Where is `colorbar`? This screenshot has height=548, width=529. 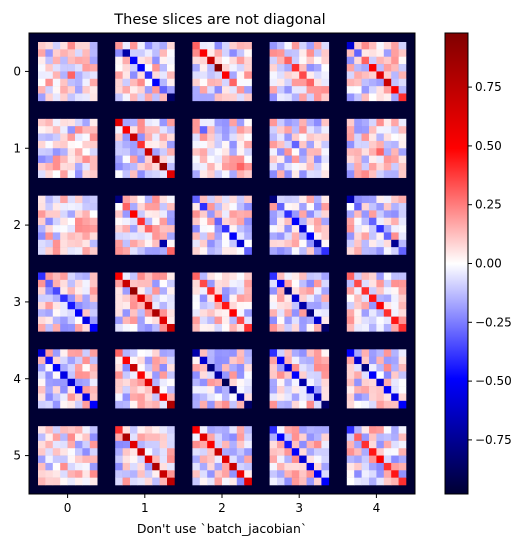
colorbar is located at coordinates (456, 263).